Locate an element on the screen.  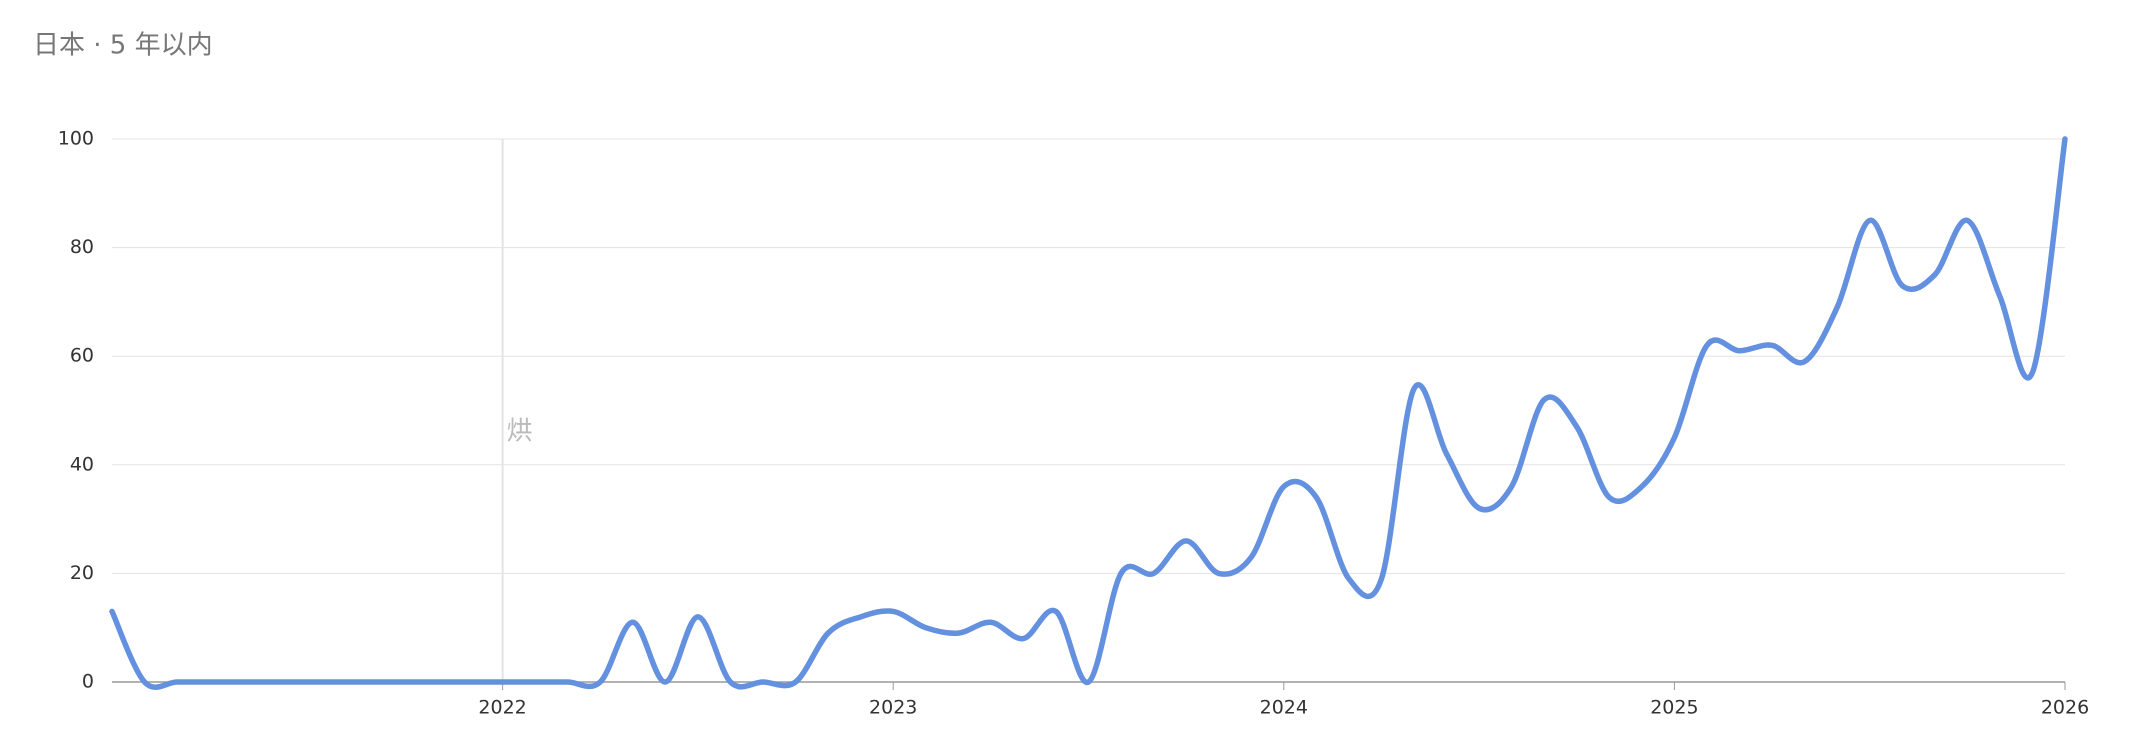
y-tick-label: 60 is located at coordinates (82, 356).